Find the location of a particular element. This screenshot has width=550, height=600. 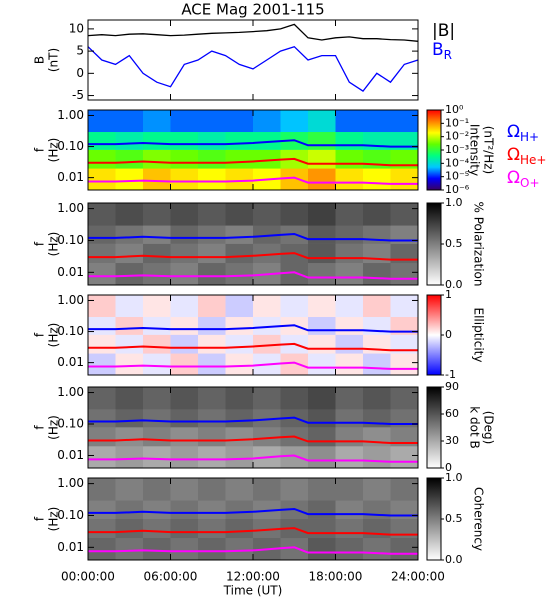

colorbar-tick-label: 0.0 is located at coordinates (454, 559).